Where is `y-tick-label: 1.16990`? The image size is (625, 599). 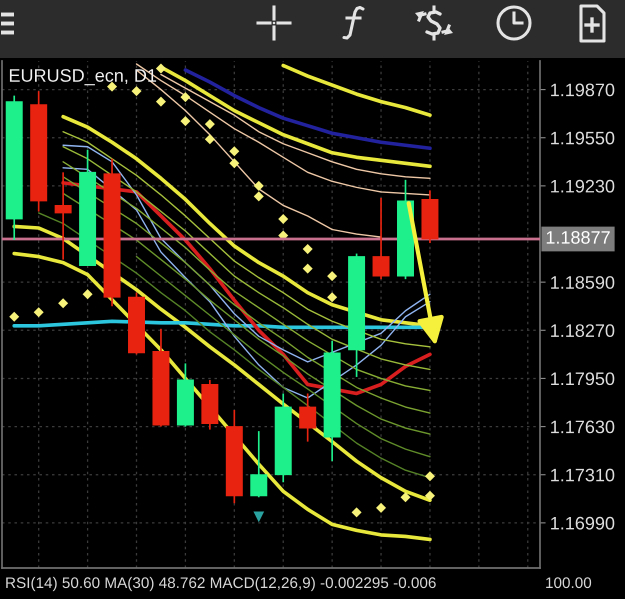
y-tick-label: 1.16990 is located at coordinates (582, 523).